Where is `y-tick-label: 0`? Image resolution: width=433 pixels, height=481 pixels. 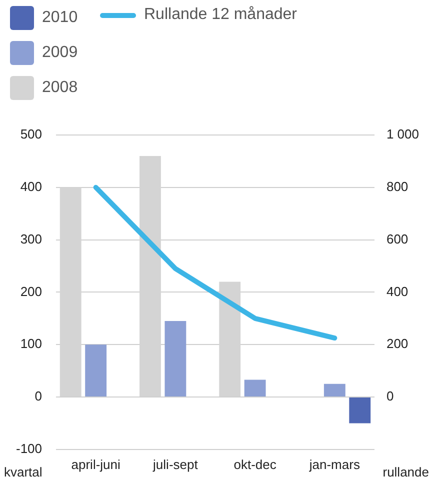 y-tick-label: 0 is located at coordinates (38, 396).